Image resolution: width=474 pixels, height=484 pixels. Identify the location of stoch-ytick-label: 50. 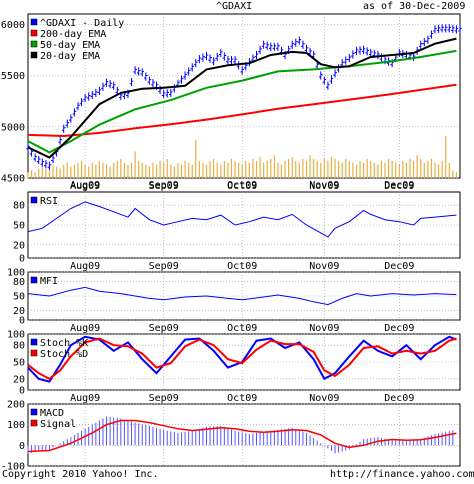
(19, 363).